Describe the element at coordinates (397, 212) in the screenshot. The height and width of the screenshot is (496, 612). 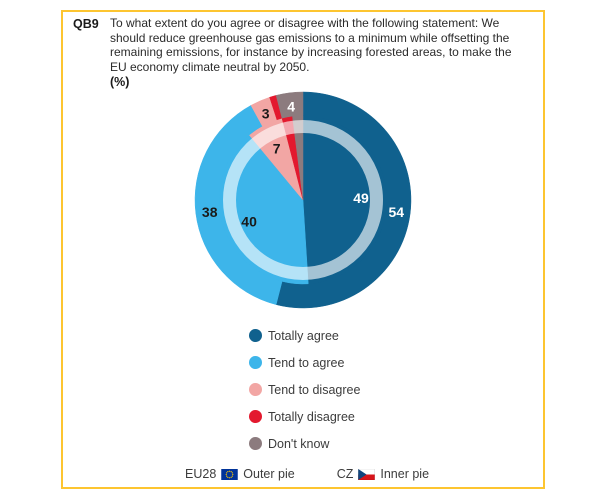
I see `outer-pie-value-totally-agree: 54` at that location.